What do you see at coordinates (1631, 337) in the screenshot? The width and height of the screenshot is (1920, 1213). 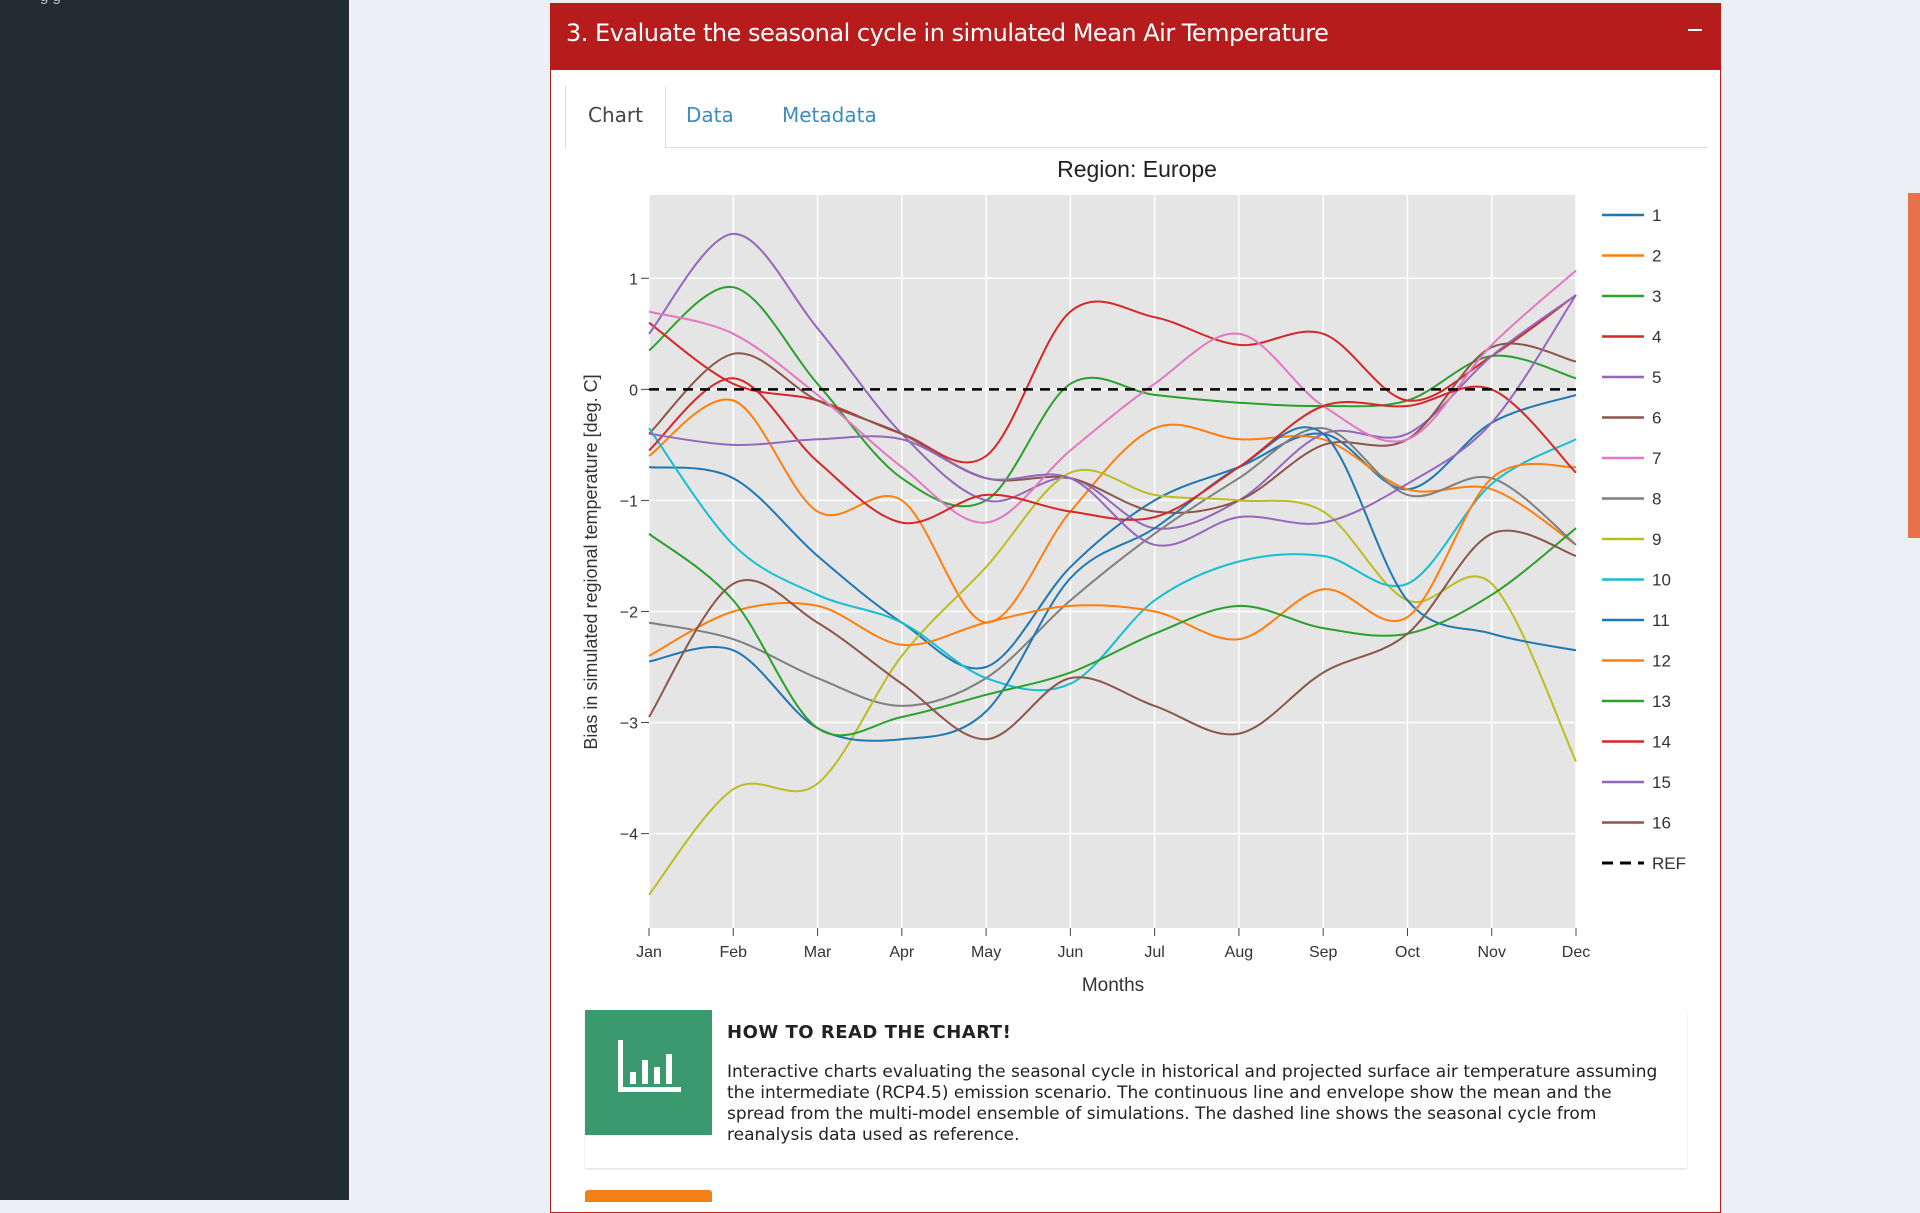 I see `legend-item-4: 4` at bounding box center [1631, 337].